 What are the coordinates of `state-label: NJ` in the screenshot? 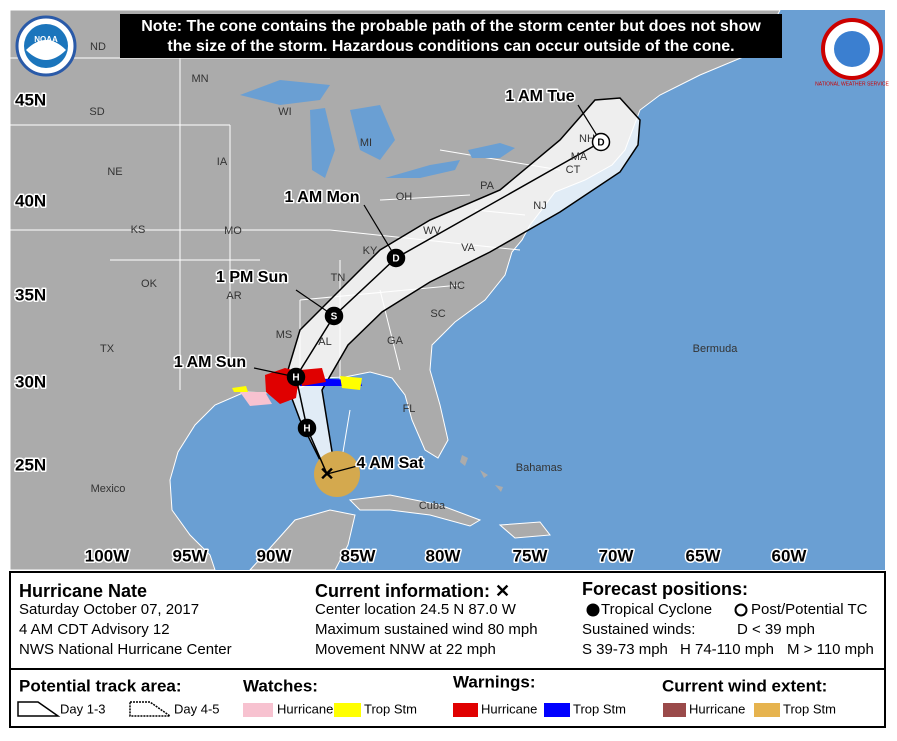 It's located at (539, 206).